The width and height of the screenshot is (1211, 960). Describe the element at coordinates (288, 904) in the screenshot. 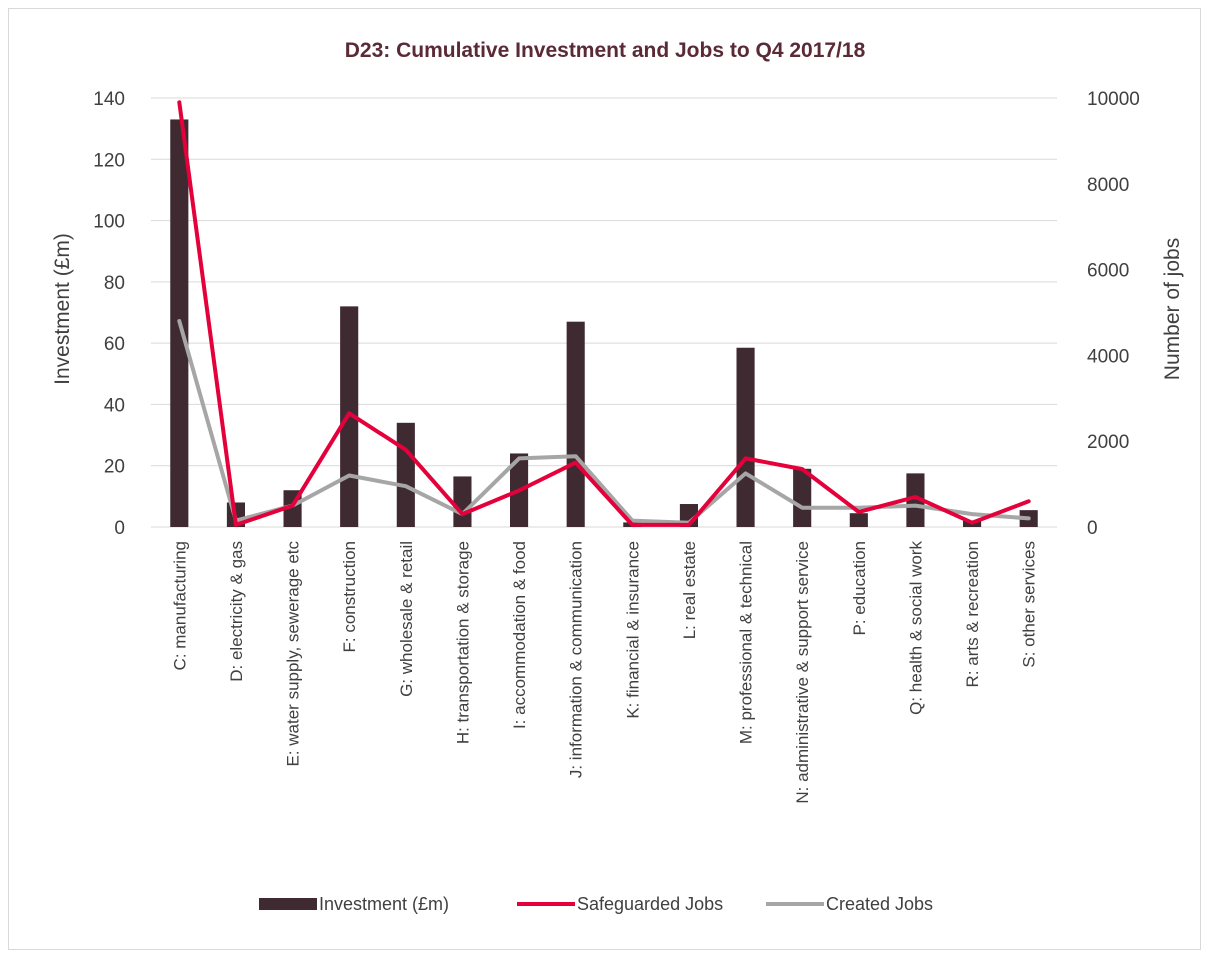

I see `legend-swatch-investment` at that location.